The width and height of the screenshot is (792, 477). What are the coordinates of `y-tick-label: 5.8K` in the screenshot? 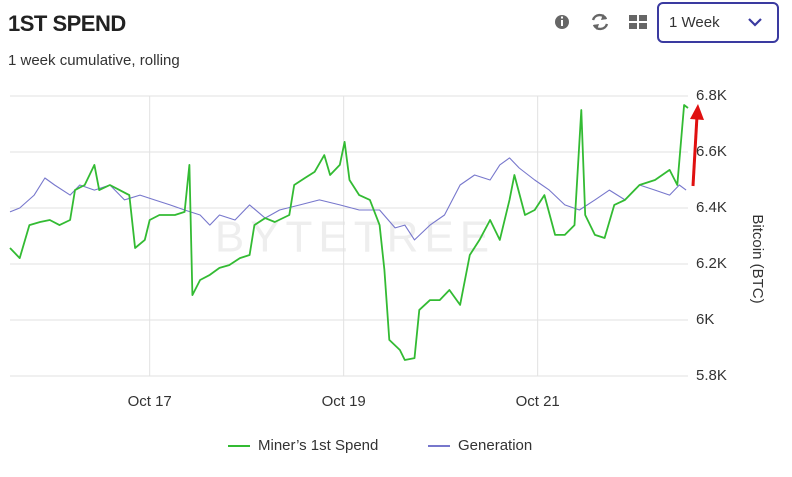 It's located at (711, 375).